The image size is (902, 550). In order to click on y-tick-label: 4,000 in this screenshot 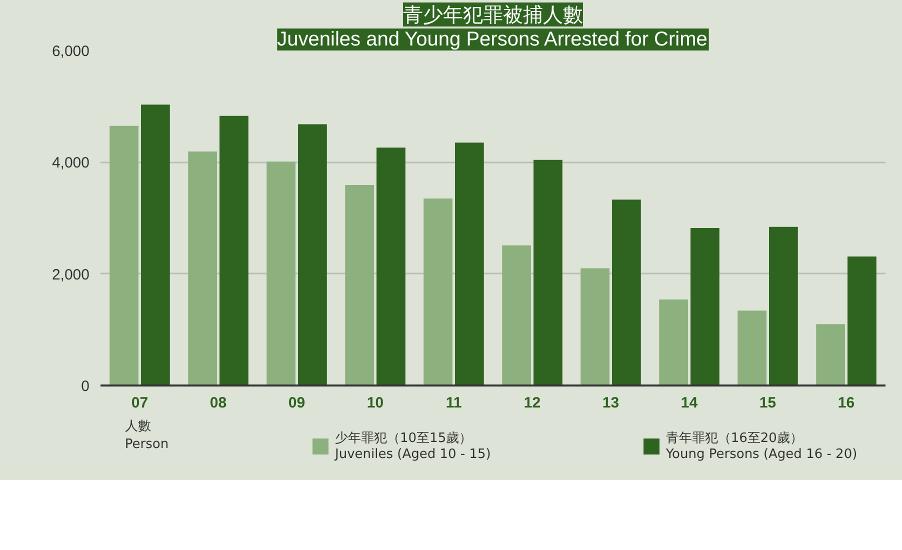, I will do `click(71, 163)`.